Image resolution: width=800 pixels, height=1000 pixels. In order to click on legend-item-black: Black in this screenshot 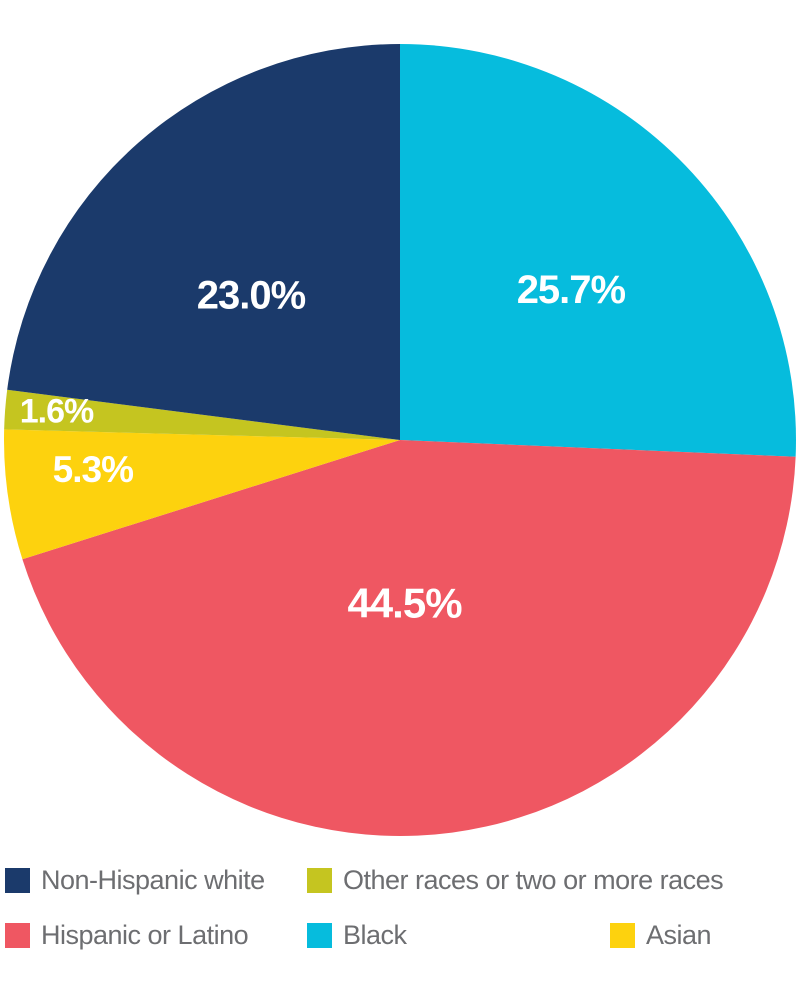, I will do `click(357, 935)`.